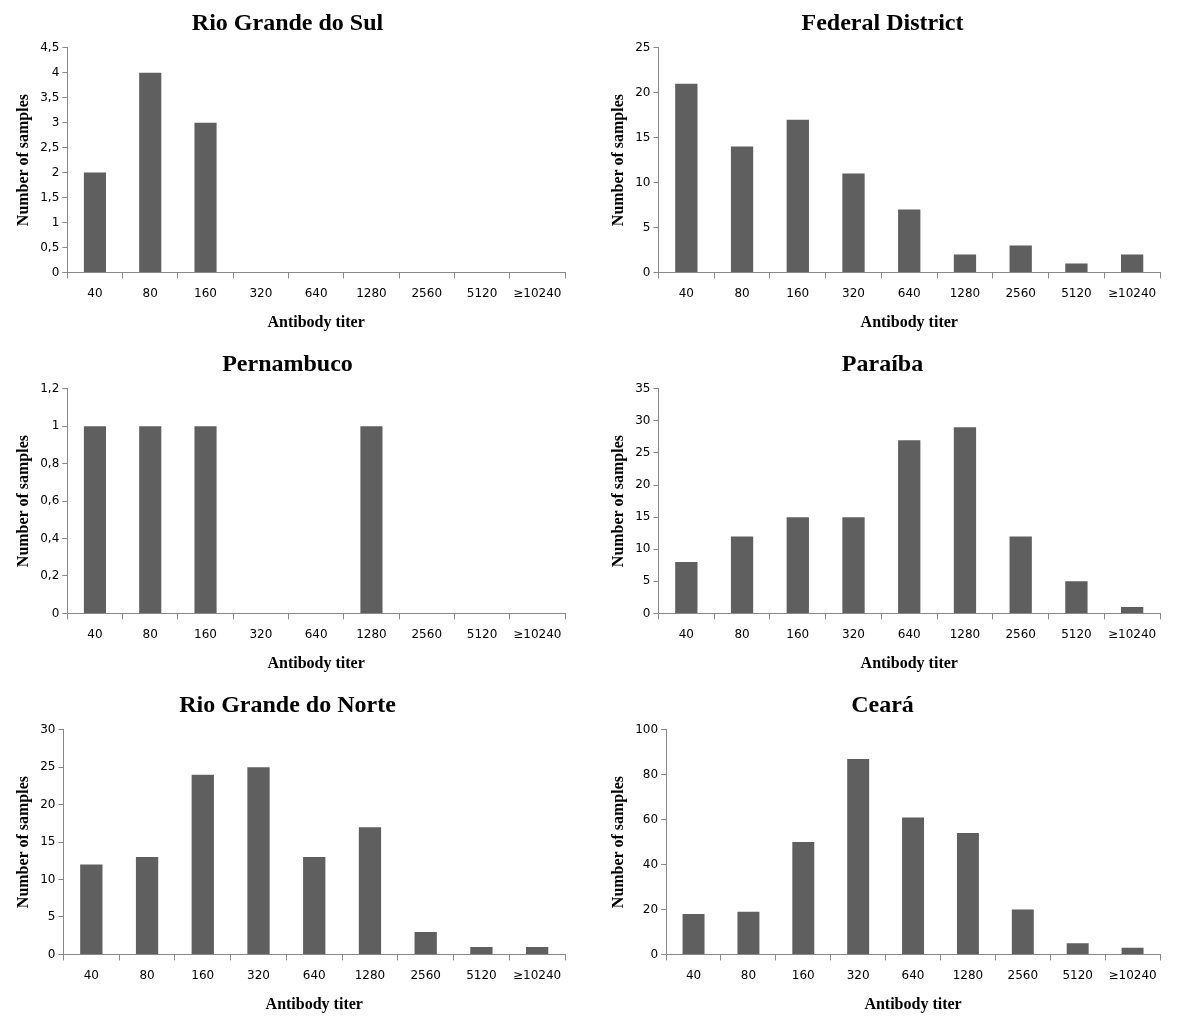 Image resolution: width=1190 pixels, height=1023 pixels. I want to click on y-tick-label: 40, so click(650, 863).